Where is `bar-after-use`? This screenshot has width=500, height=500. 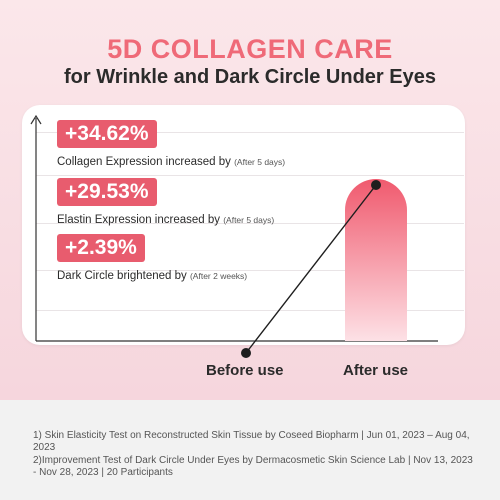
bar-after-use is located at coordinates (376, 260).